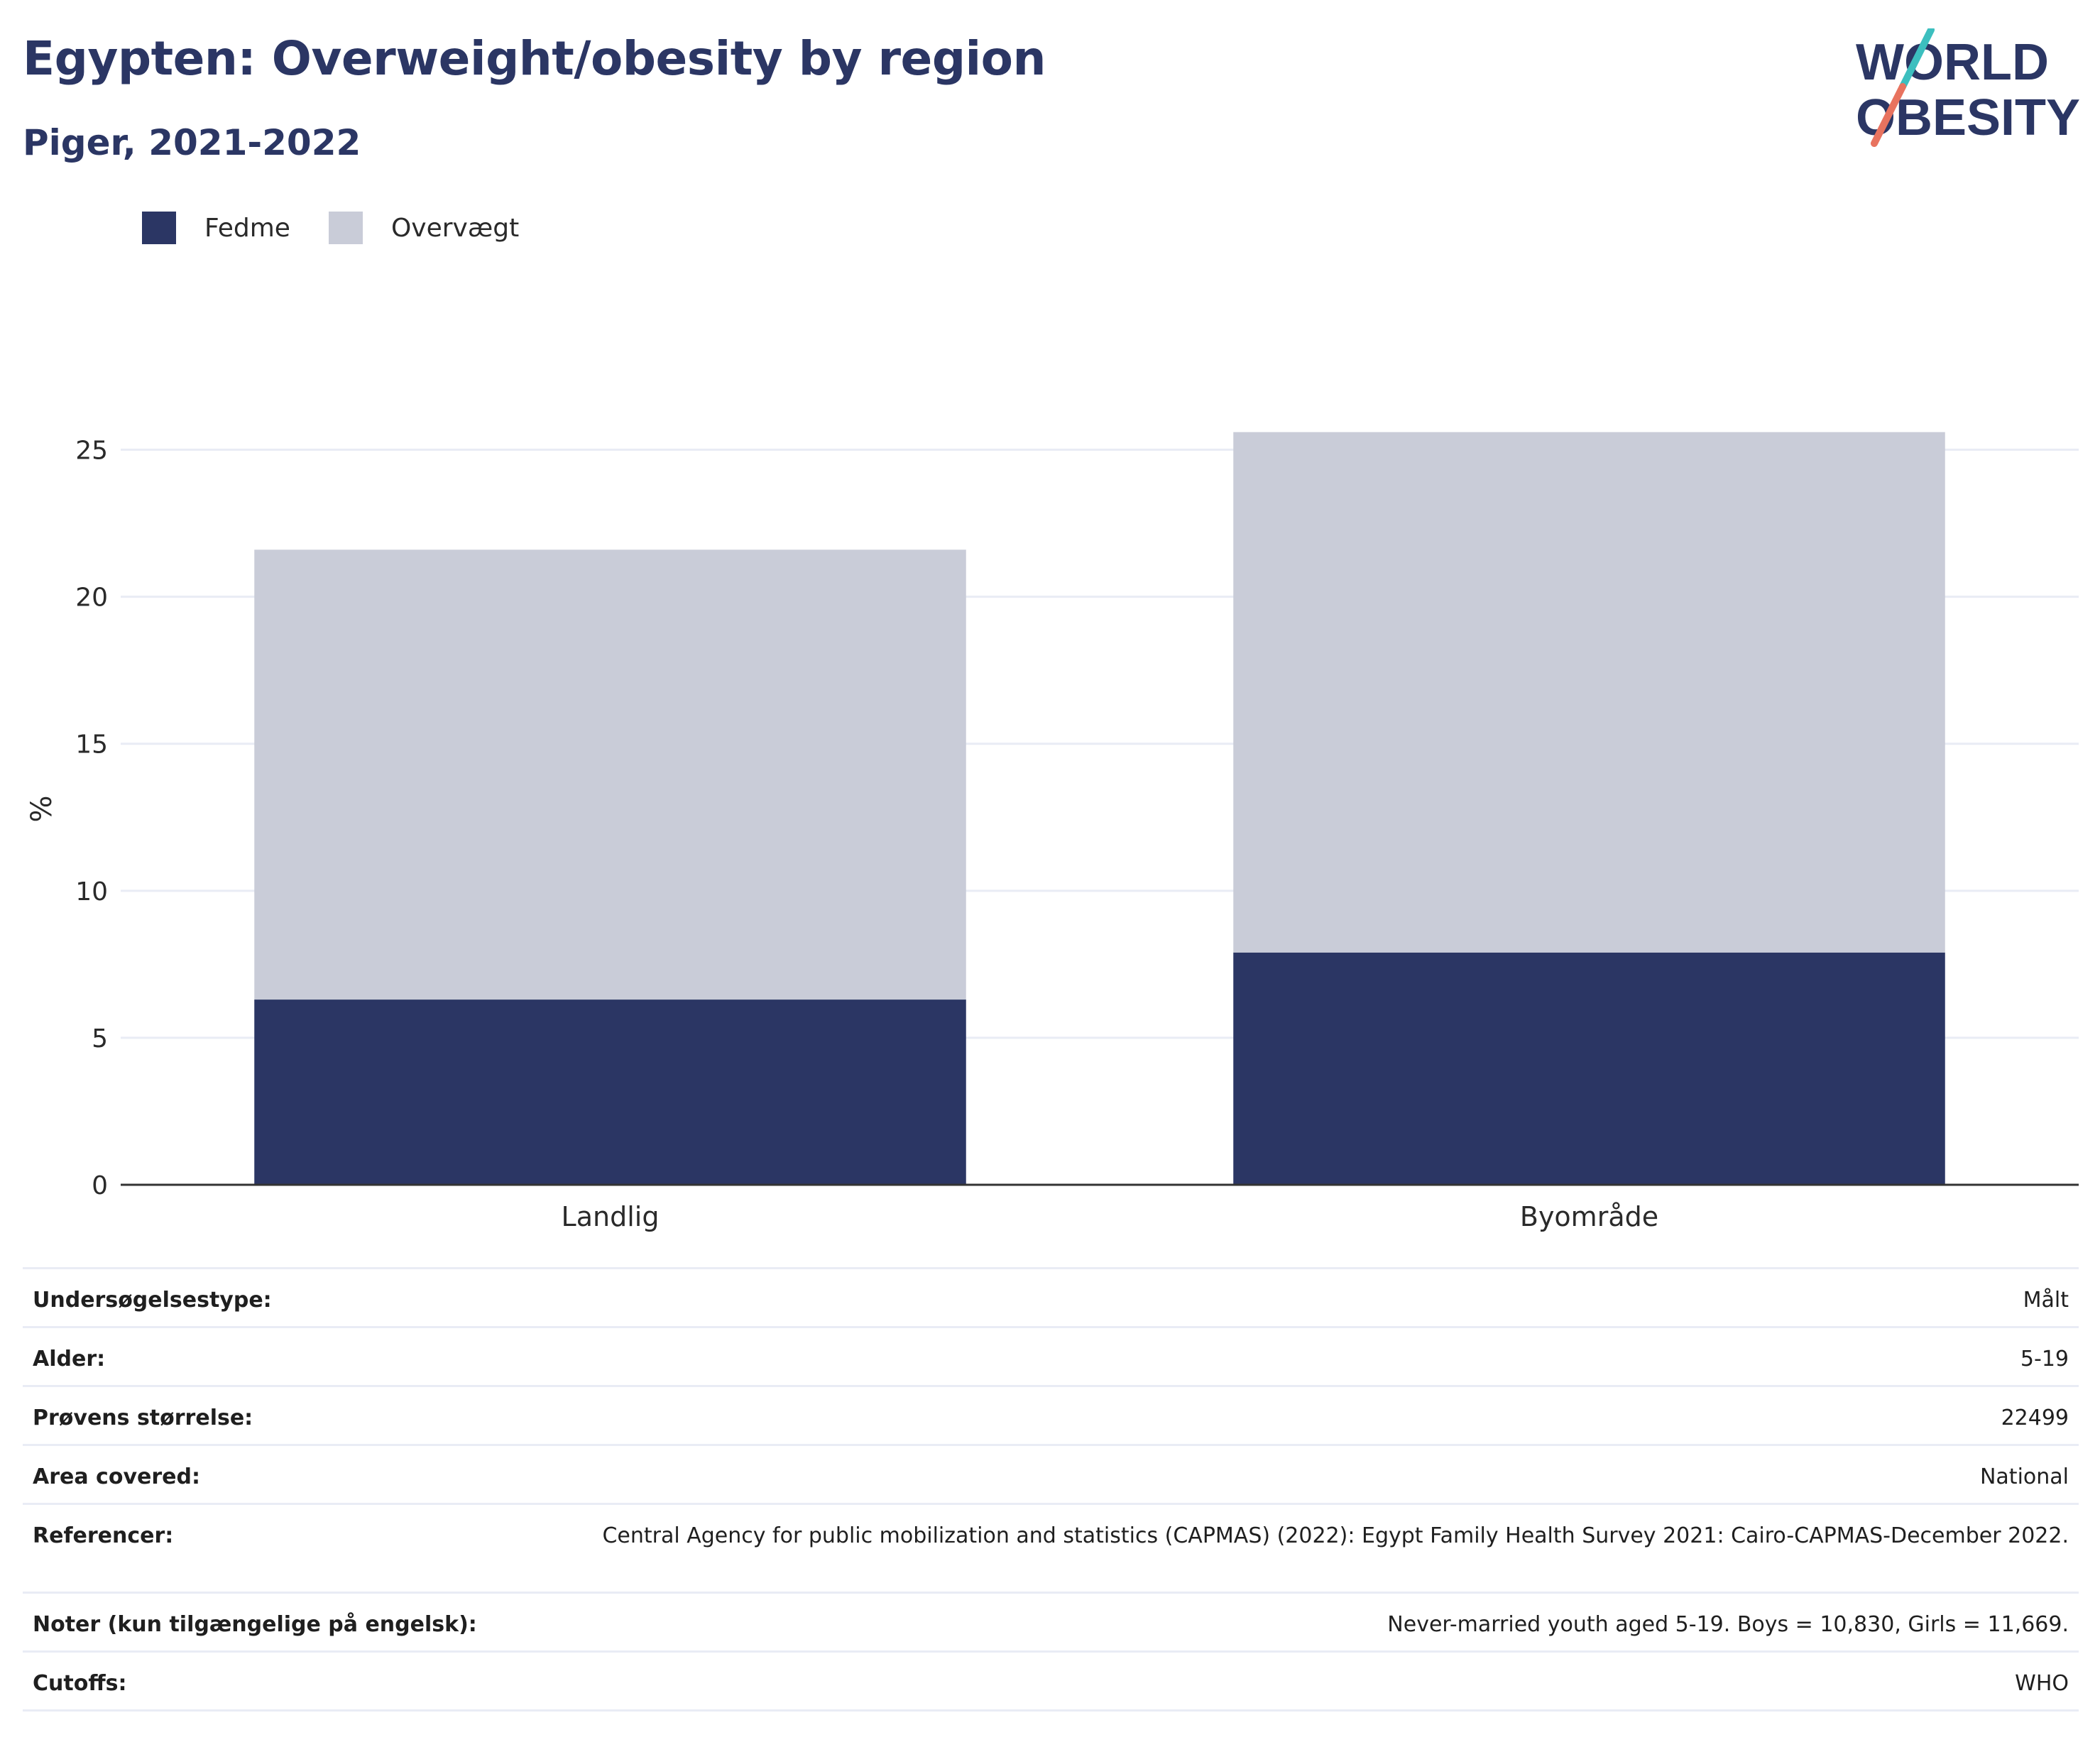 The height and width of the screenshot is (1747, 2100). Describe the element at coordinates (80, 1683) in the screenshot. I see `info-label: Cutoffs:` at that location.